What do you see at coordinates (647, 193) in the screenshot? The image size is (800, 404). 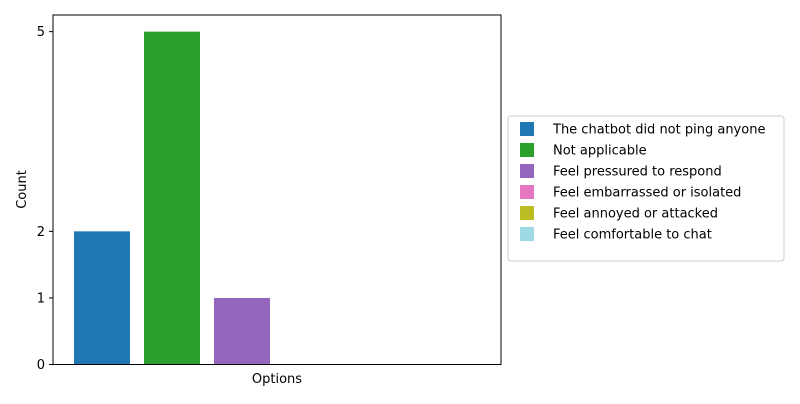 I see `legend-label-3: Feel embarrassed or isolated` at bounding box center [647, 193].